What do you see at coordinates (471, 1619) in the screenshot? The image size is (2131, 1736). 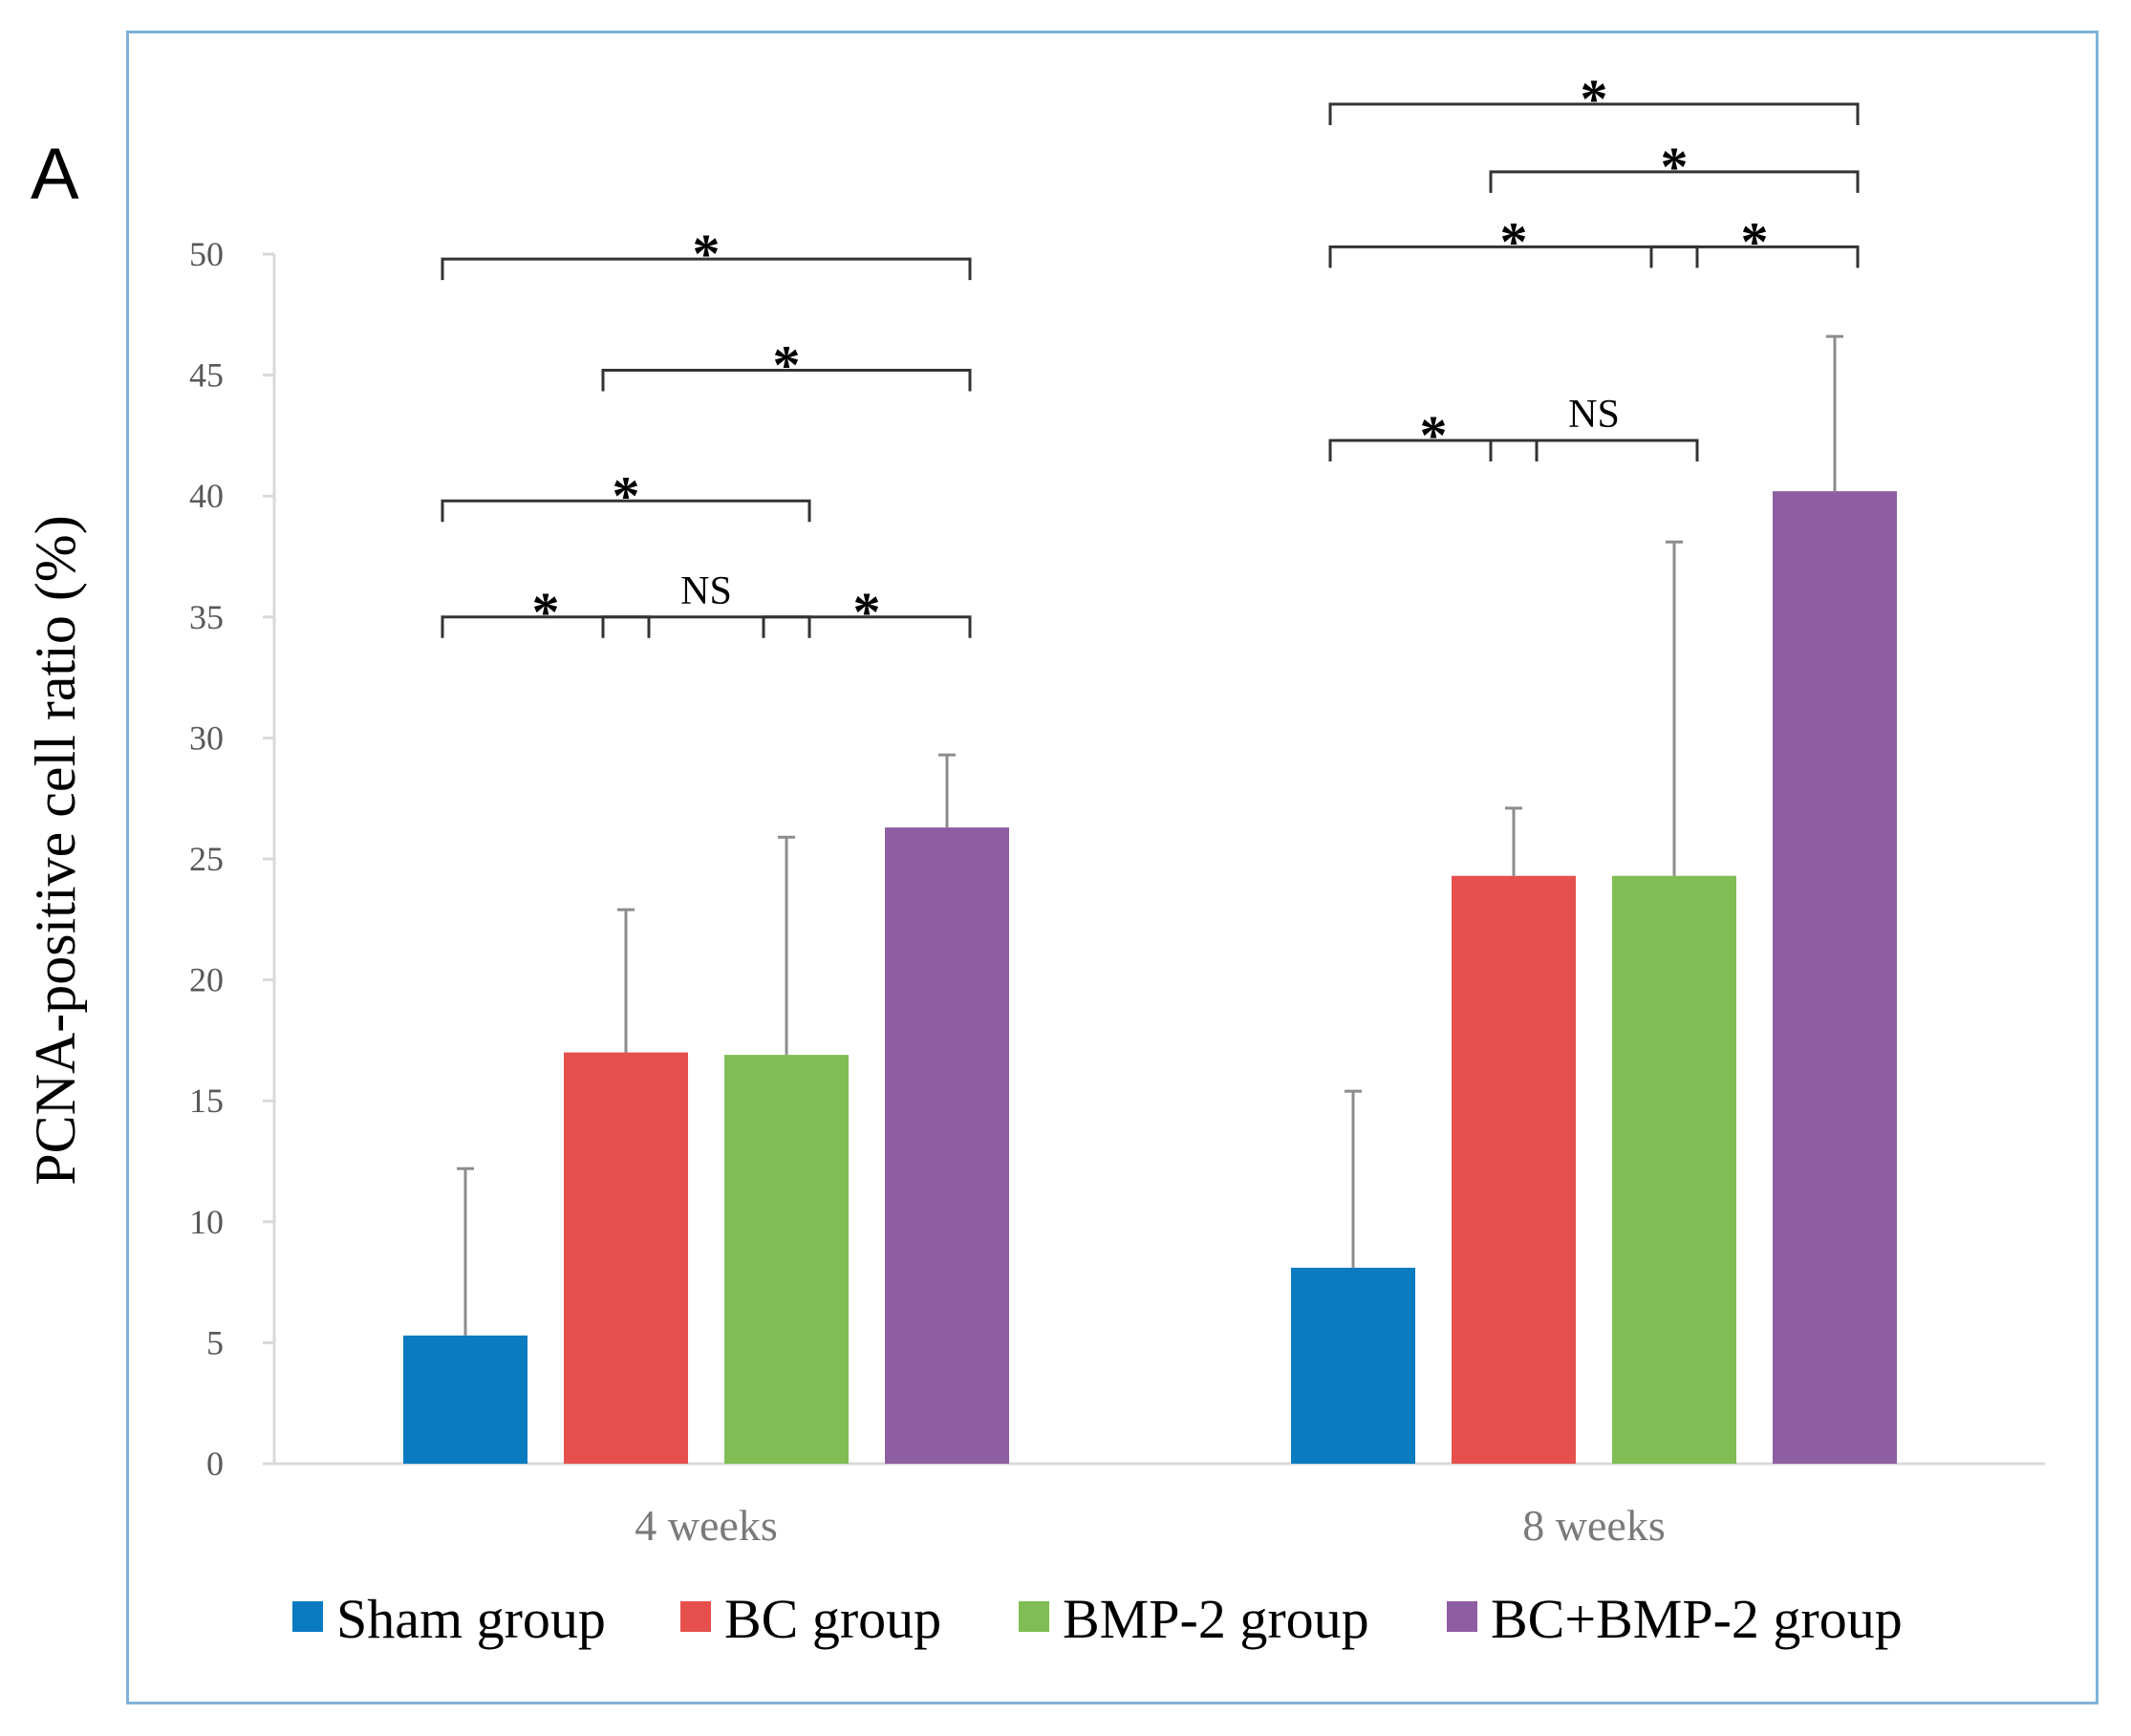 I see `legend-label: Sham group` at bounding box center [471, 1619].